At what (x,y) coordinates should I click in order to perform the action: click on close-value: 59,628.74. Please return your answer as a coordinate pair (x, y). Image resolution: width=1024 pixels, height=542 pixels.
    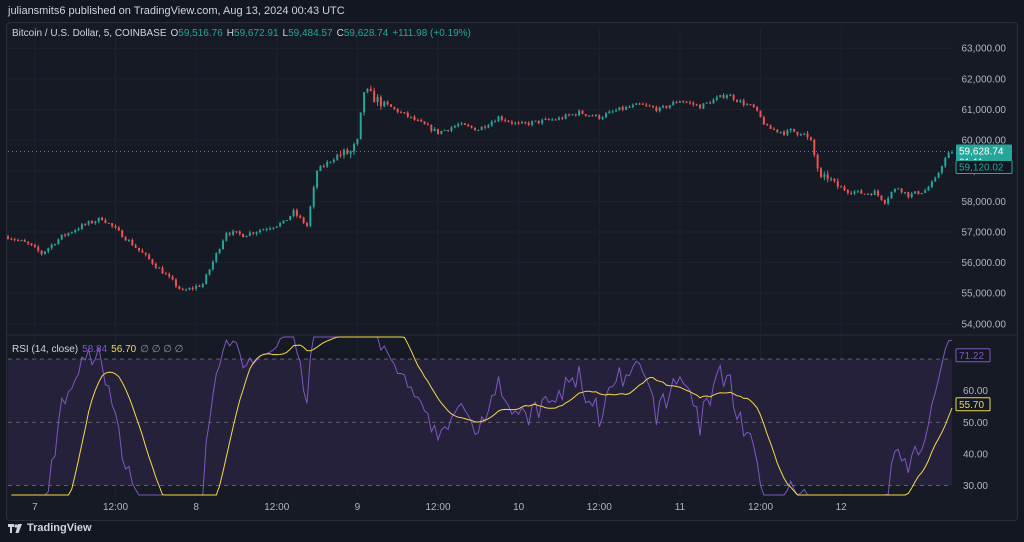
    Looking at the image, I should click on (366, 33).